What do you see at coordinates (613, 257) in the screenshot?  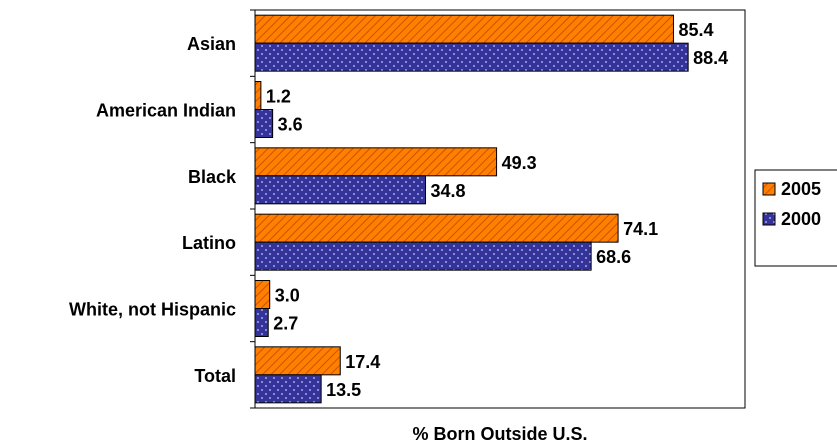 I see `value-label: 68.6` at bounding box center [613, 257].